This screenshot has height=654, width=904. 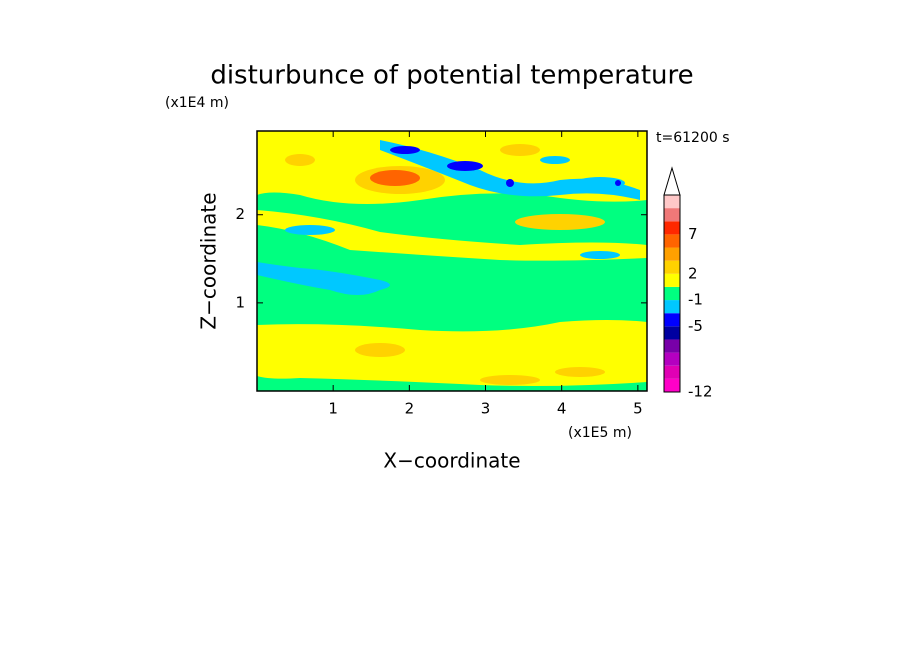 What do you see at coordinates (333, 409) in the screenshot?
I see `x-tick-label: 1` at bounding box center [333, 409].